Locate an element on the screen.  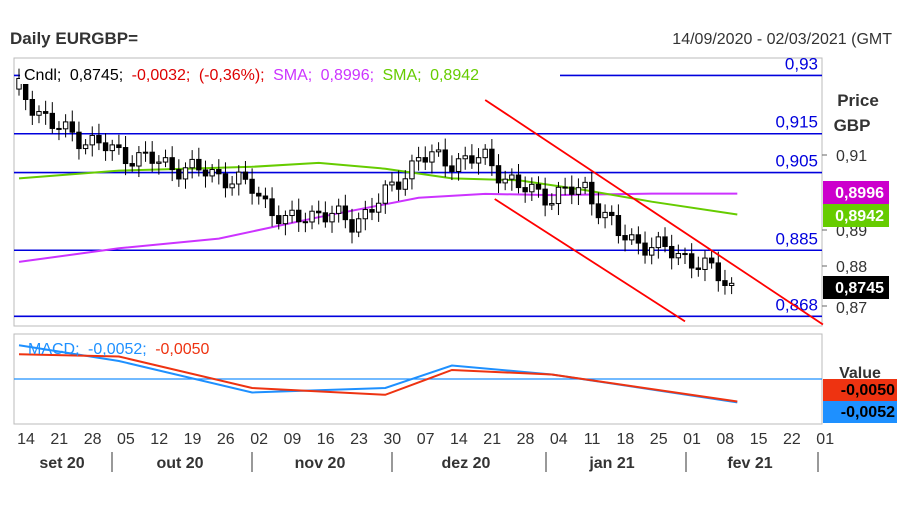
day-tick: 08 is located at coordinates (725, 439).